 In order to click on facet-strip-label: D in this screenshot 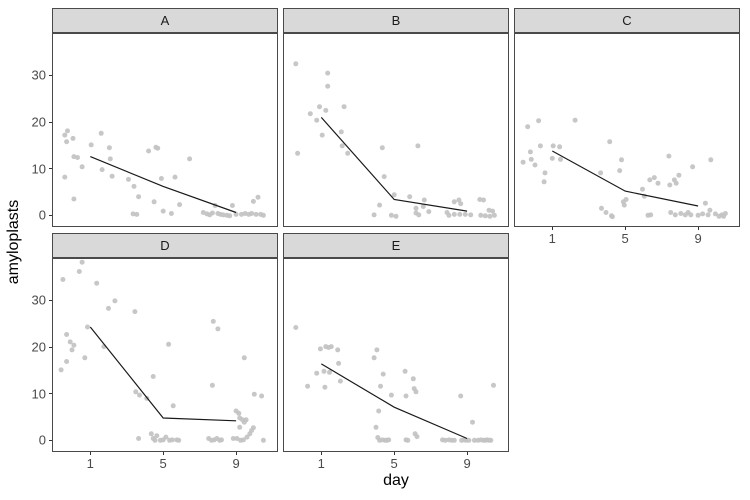, I will do `click(165, 245)`.